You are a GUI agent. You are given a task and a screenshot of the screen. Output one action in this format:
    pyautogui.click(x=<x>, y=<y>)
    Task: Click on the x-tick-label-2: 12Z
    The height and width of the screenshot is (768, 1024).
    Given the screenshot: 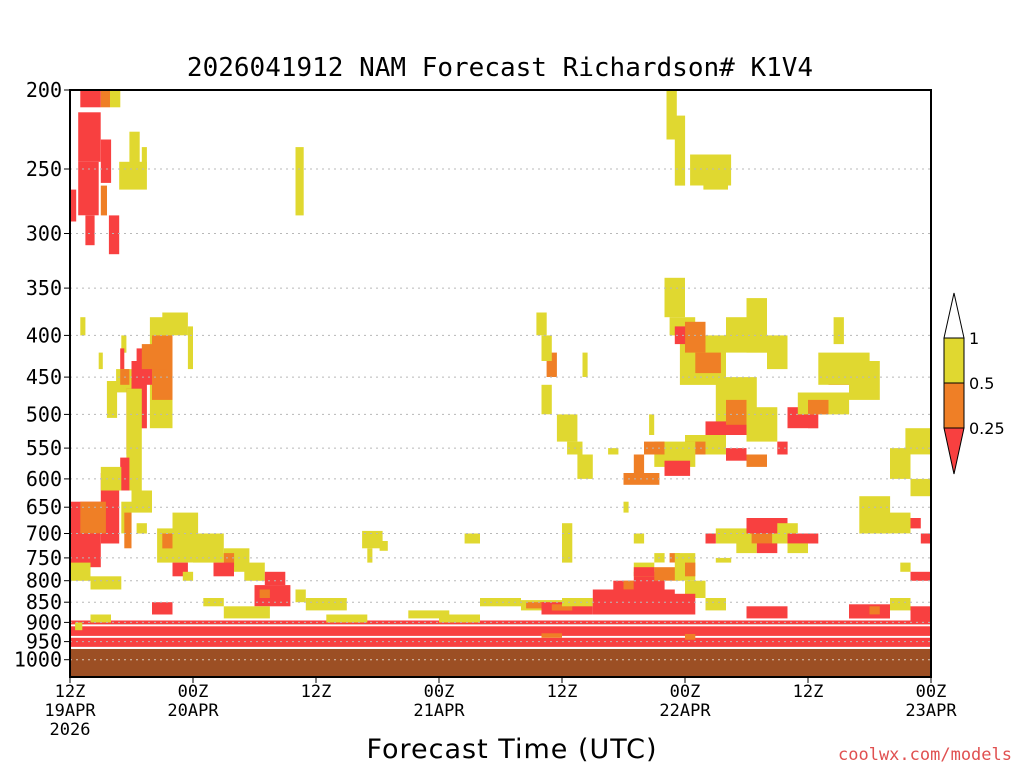 What is the action you would take?
    pyautogui.click(x=316, y=692)
    